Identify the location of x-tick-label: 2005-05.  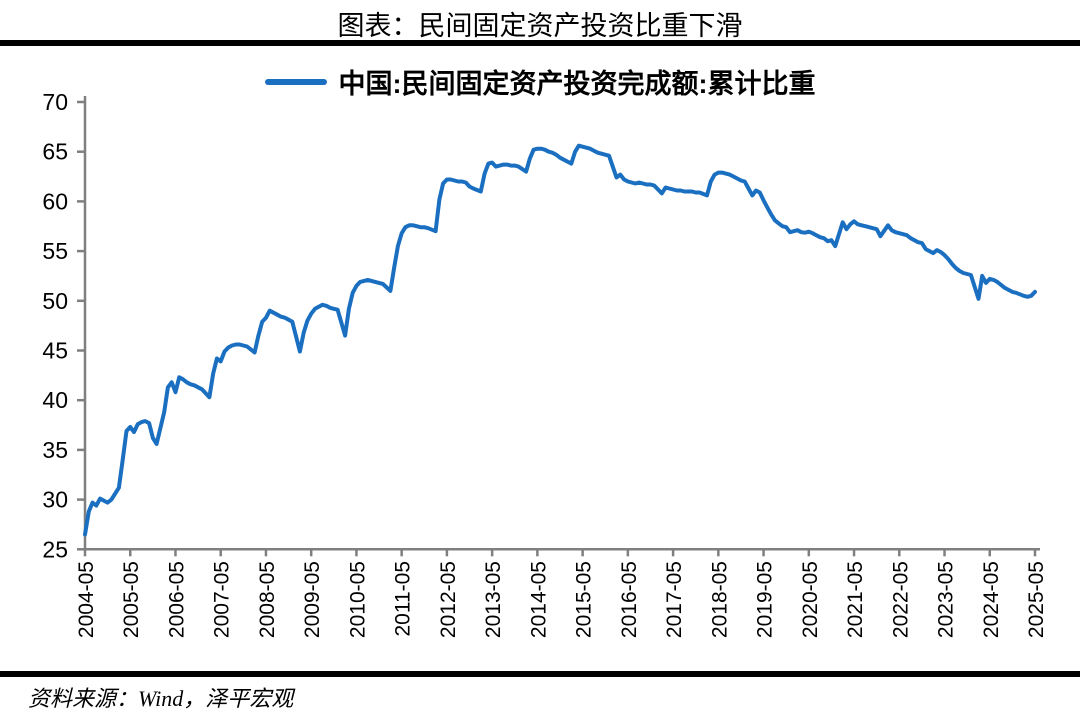
(131, 599).